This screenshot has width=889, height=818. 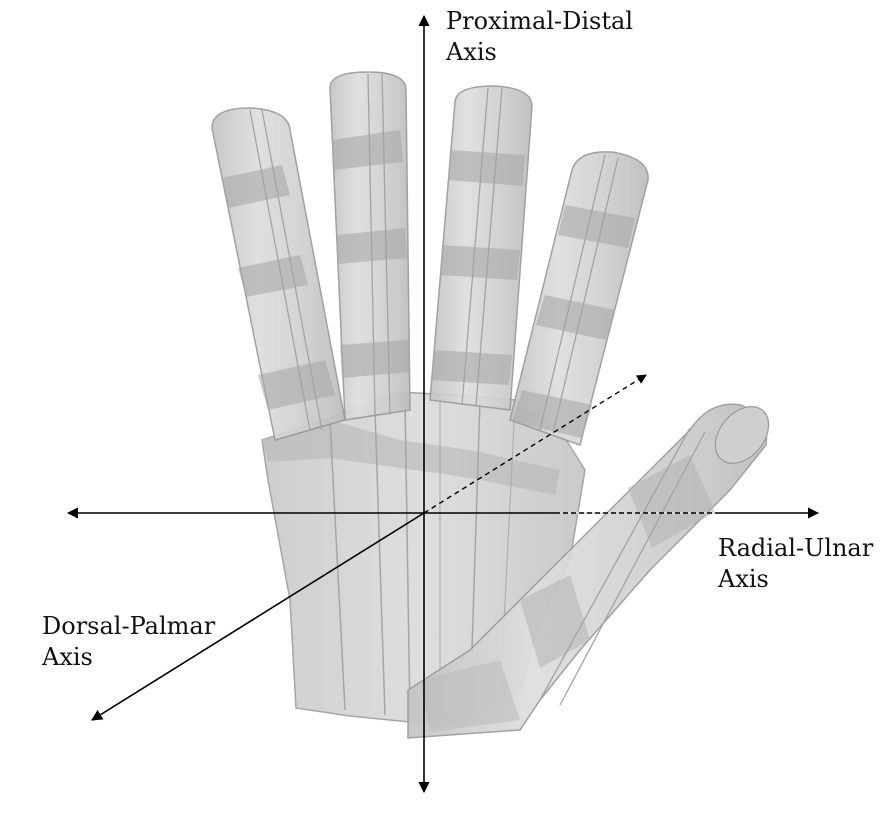 I want to click on radial-ulnar-axis-label: Radial-Ulnar Axis, so click(x=795, y=564).